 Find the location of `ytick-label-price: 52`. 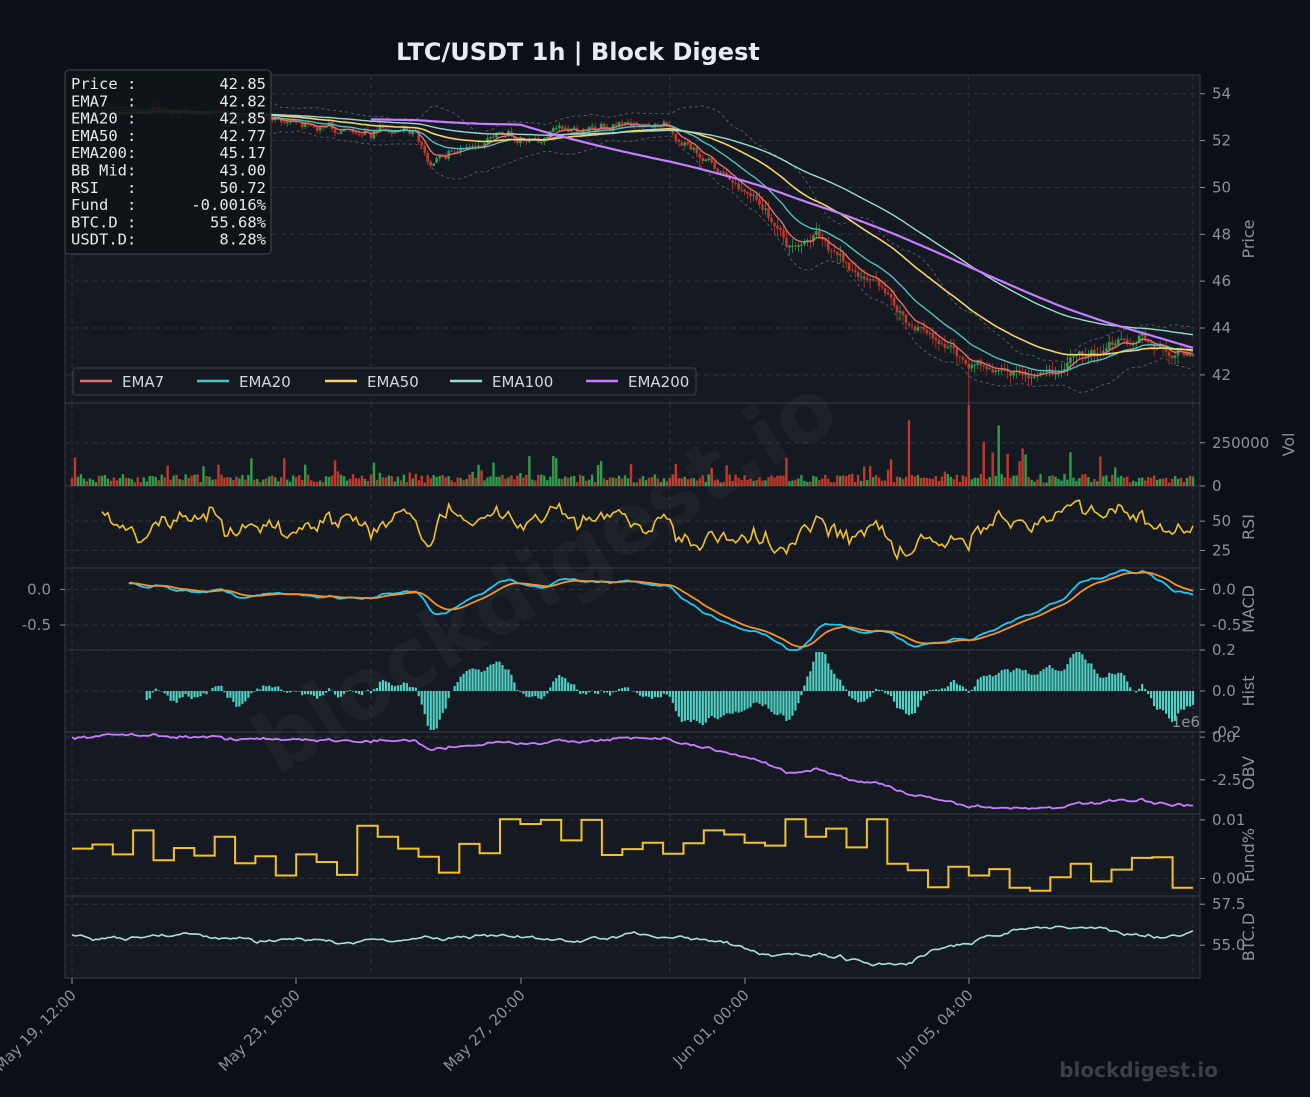

ytick-label-price: 52 is located at coordinates (1221, 141).